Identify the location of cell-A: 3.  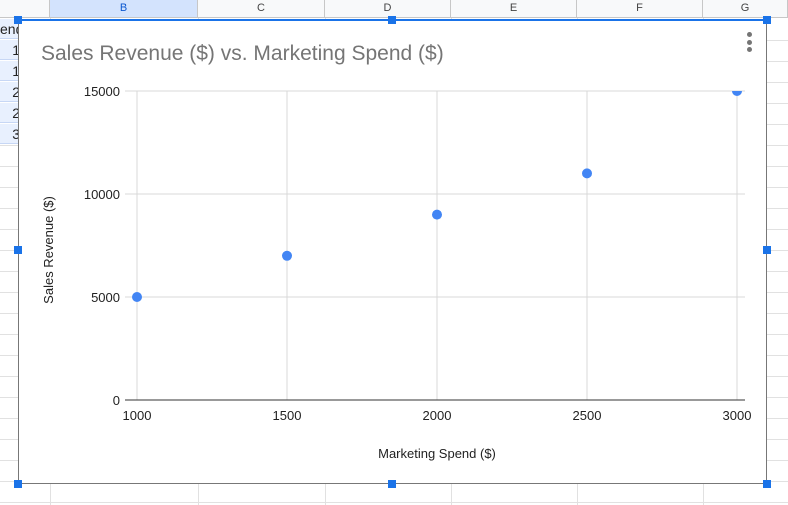
(10, 134).